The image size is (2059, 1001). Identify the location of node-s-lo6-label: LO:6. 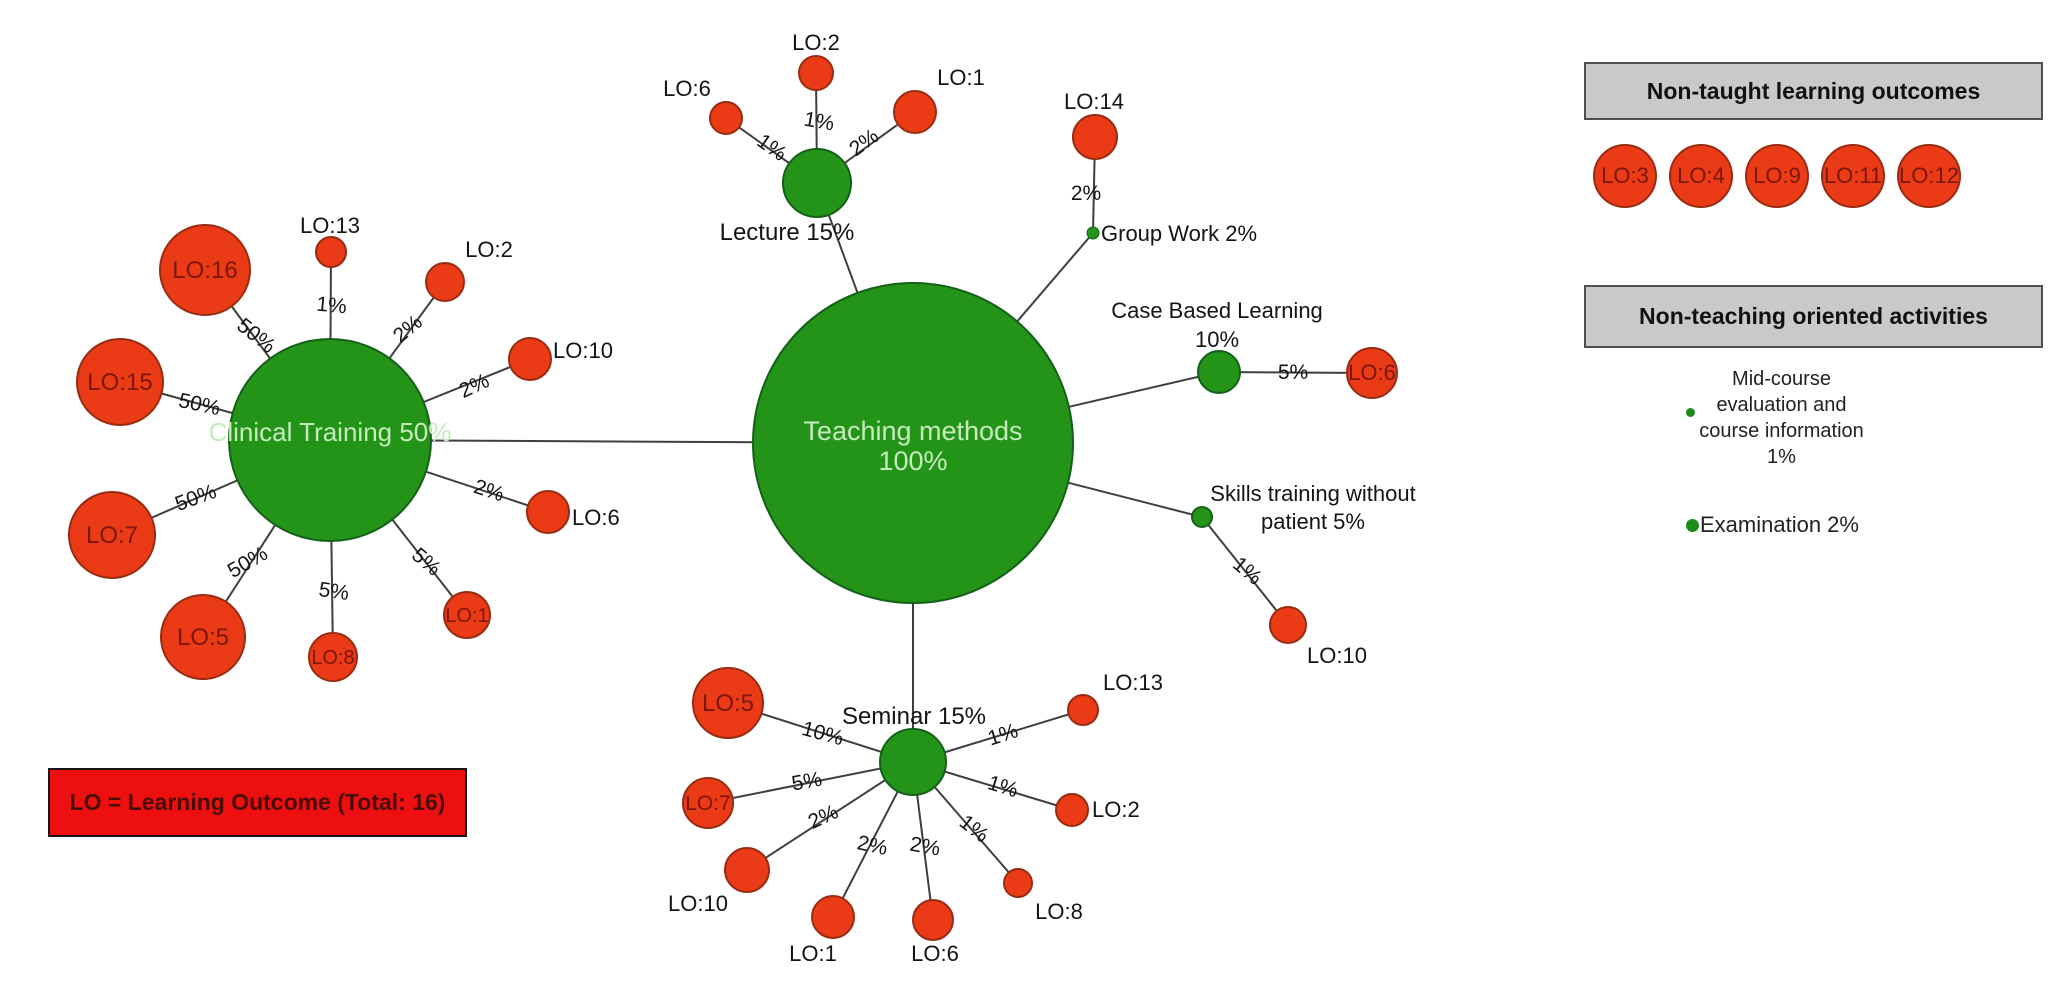
(935, 953).